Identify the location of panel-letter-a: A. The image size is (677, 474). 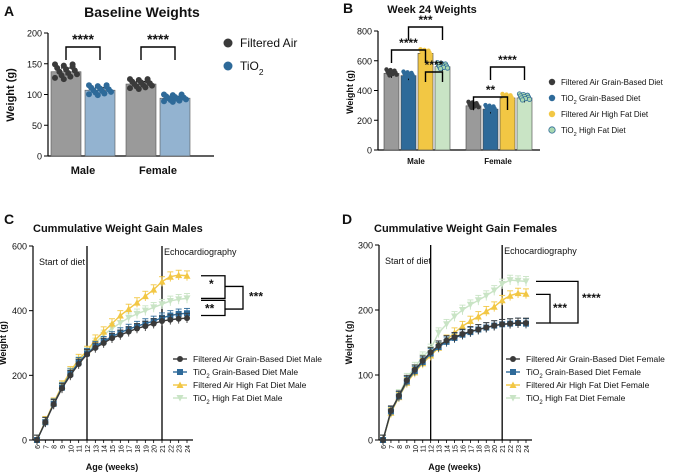
(9, 11).